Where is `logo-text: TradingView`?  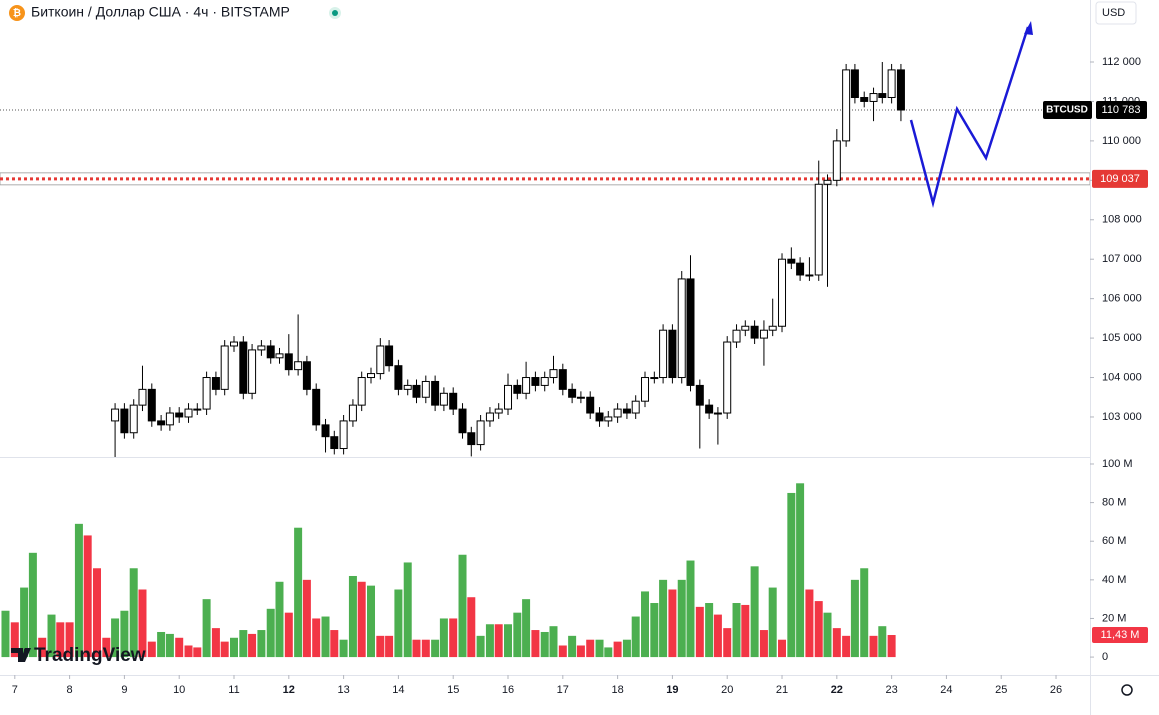 logo-text: TradingView is located at coordinates (90, 655).